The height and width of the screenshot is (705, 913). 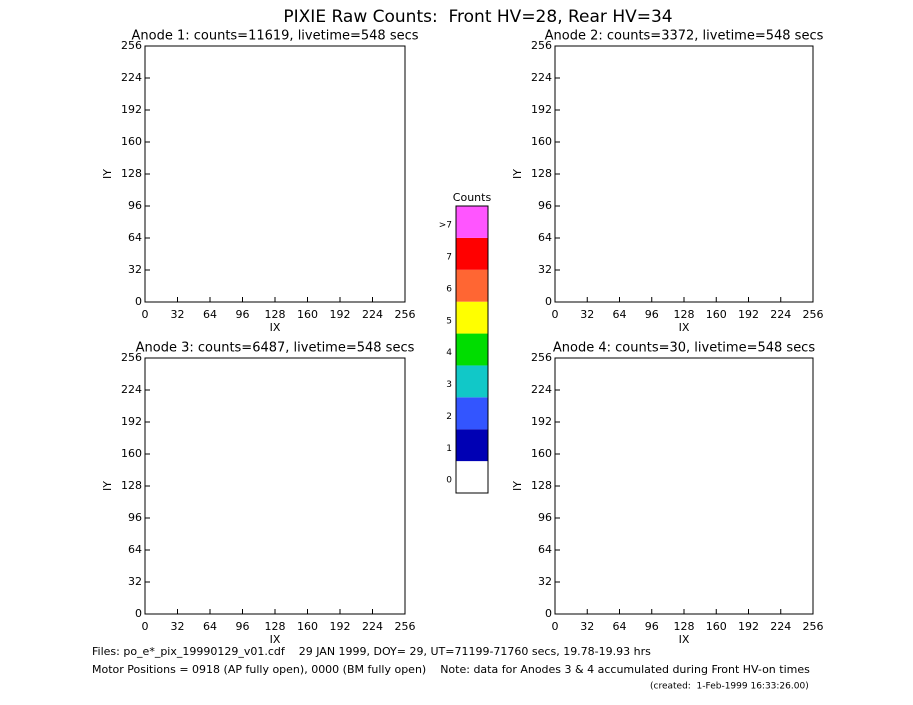 What do you see at coordinates (445, 226) in the screenshot?
I see `colorbar-label: >7` at bounding box center [445, 226].